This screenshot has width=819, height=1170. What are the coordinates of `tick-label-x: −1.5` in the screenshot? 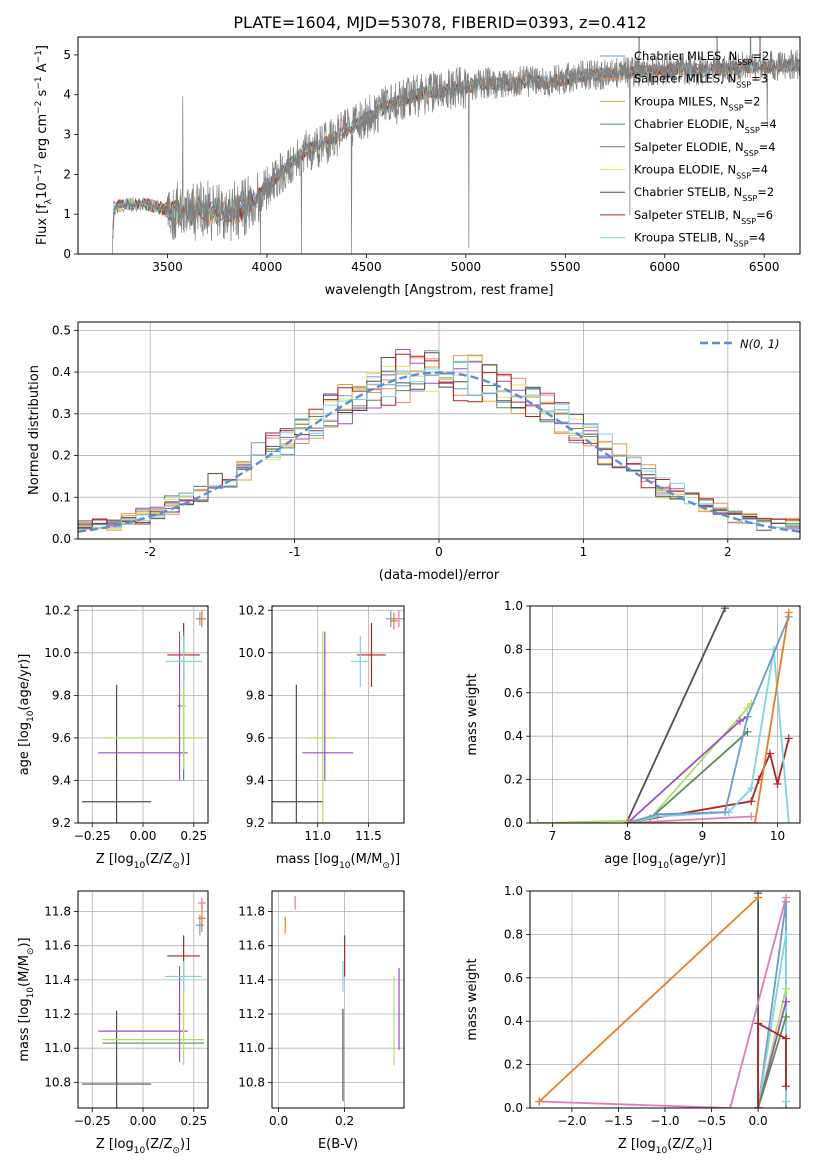 It's located at (618, 1121).